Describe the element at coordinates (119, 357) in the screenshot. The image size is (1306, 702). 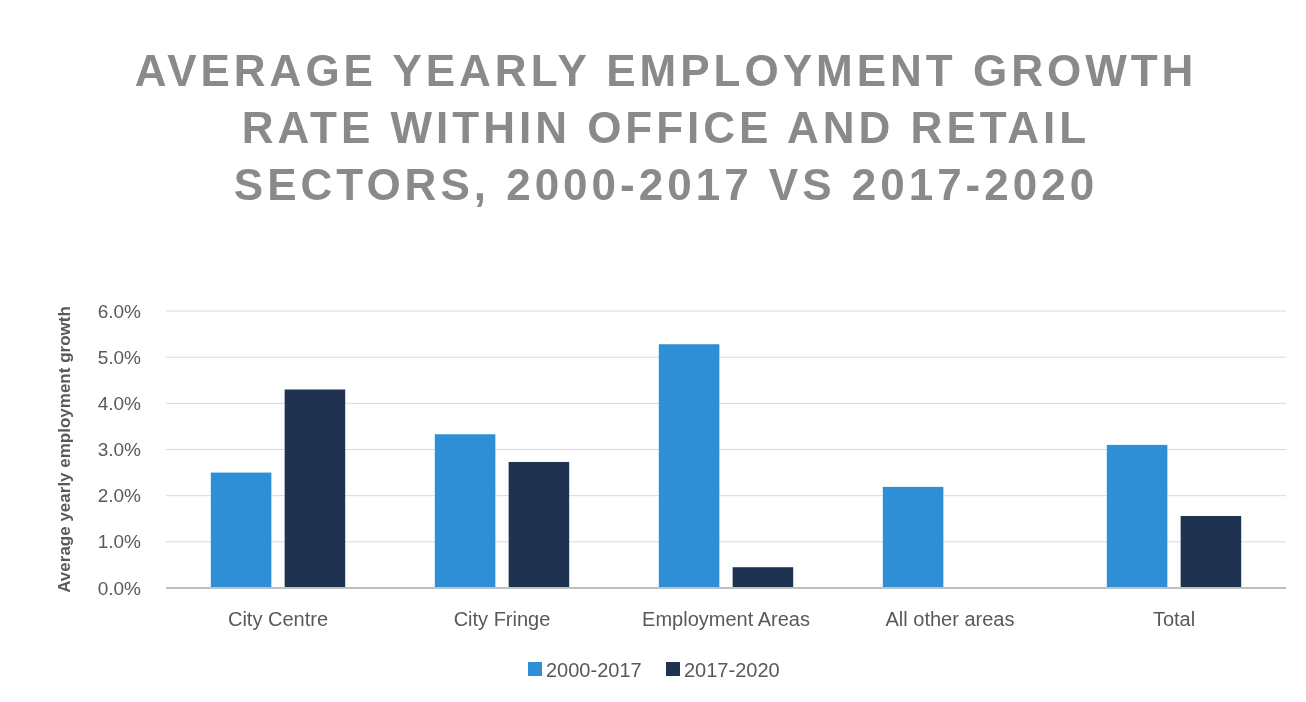
I see `y-tick-label: 5.0%` at that location.